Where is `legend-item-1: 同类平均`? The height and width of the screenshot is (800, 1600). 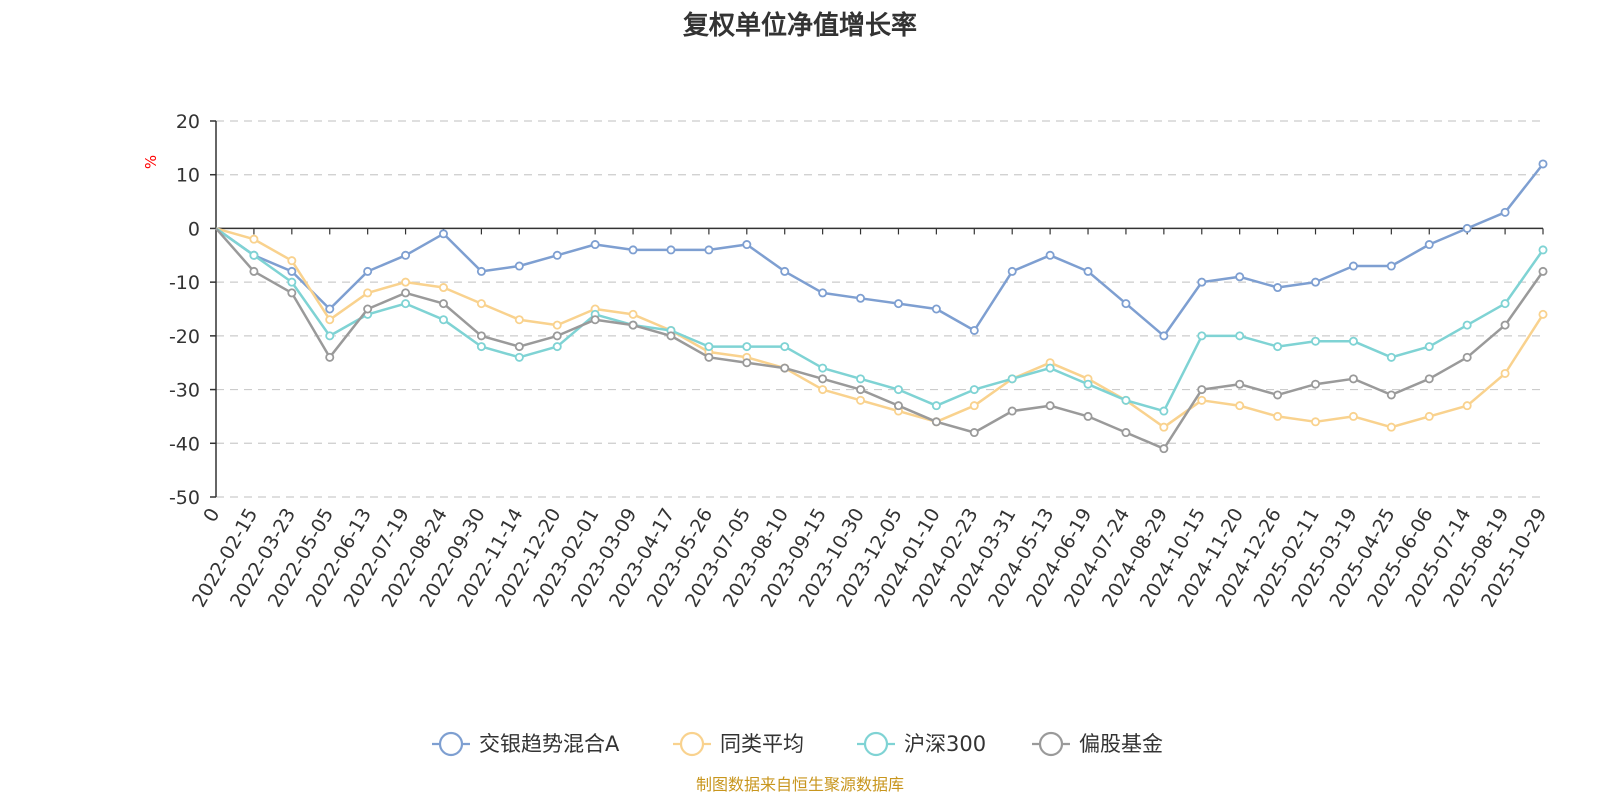
legend-item-1: 同类平均 is located at coordinates (738, 744).